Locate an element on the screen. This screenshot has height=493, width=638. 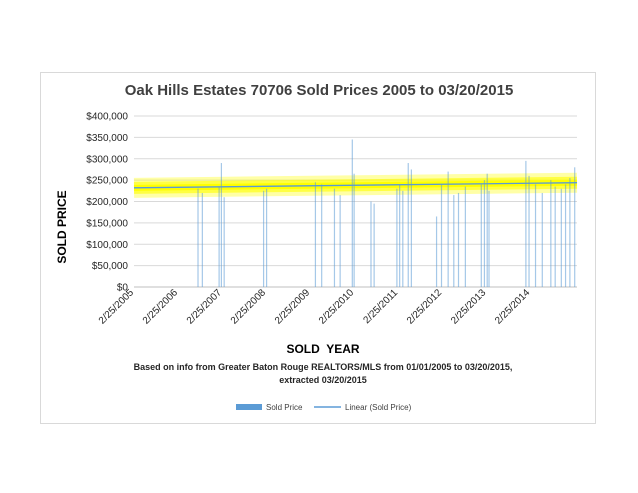
y-tick-label: $100,000 is located at coordinates (107, 245).